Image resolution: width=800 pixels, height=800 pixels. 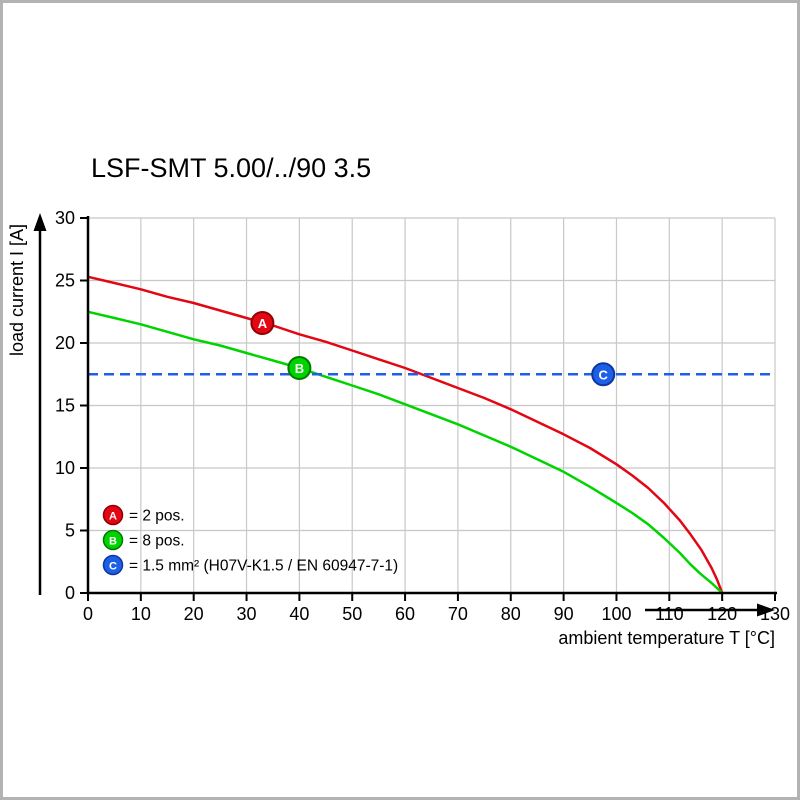 I want to click on marker-letter: B, so click(x=299, y=368).